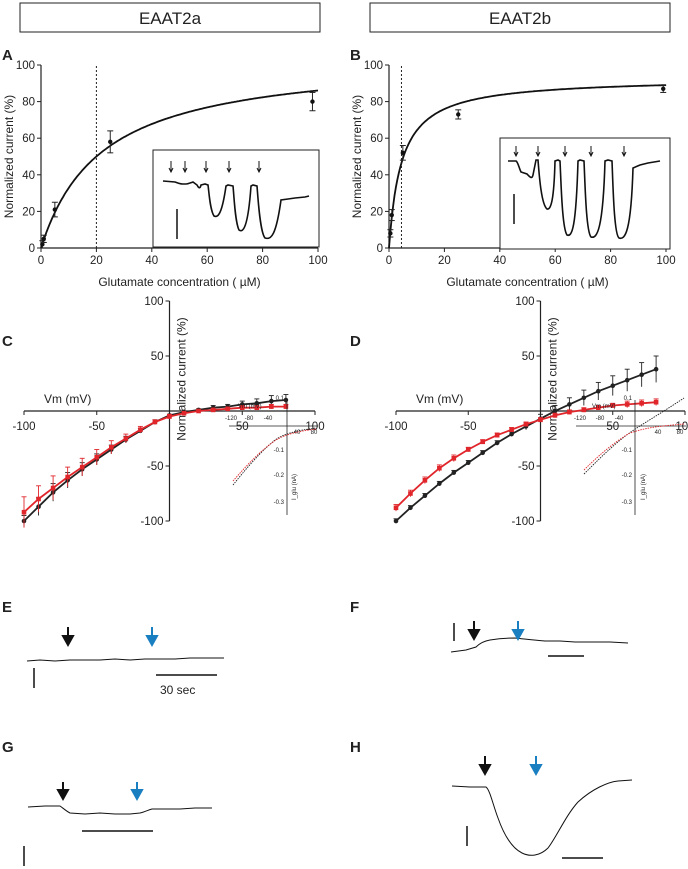 The image size is (688, 869). What do you see at coordinates (8, 747) in the screenshot?
I see `panel-letter-G: G` at bounding box center [8, 747].